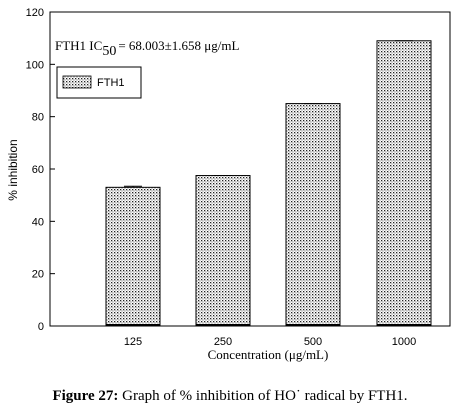 The image size is (460, 416). I want to click on y-tick-label: 40, so click(38, 222).